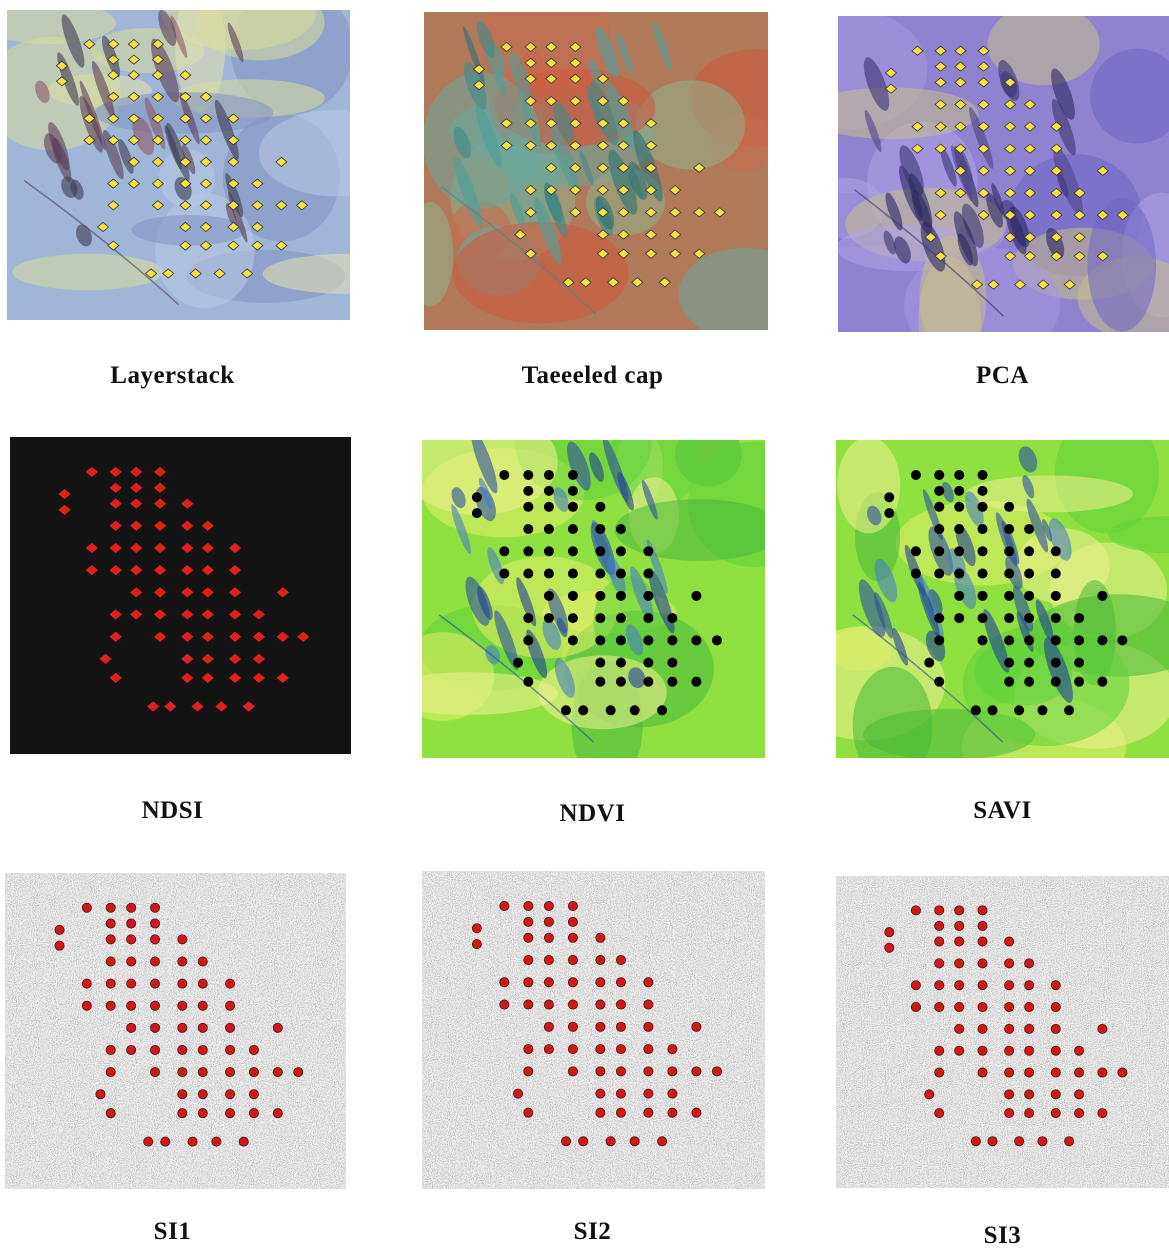  Describe the element at coordinates (178, 165) in the screenshot. I see `layerstack-svg` at that location.